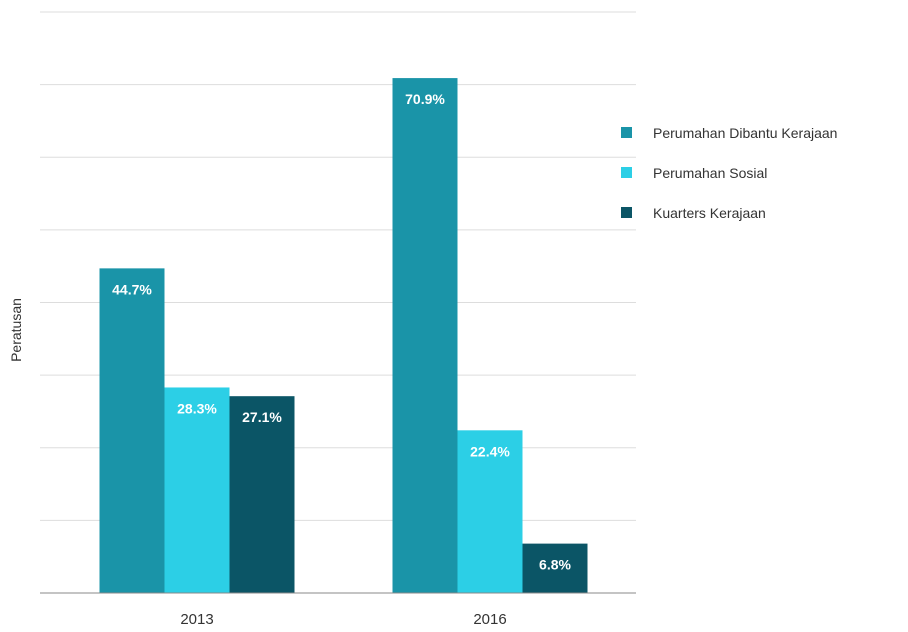 The image size is (908, 632). What do you see at coordinates (489, 619) in the screenshot?
I see `x-tick-label: 2016` at bounding box center [489, 619].